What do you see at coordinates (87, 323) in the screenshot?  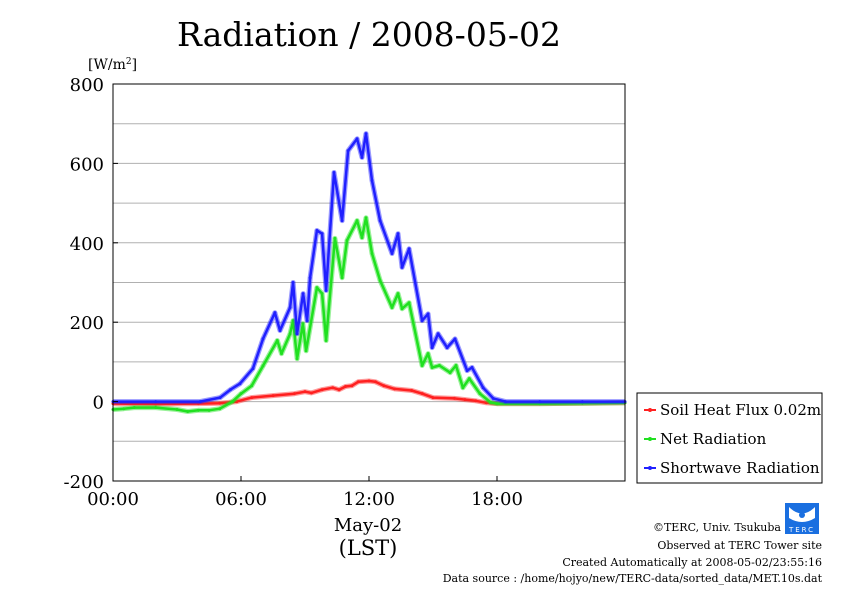 I see `y-tick-label: 200` at bounding box center [87, 323].